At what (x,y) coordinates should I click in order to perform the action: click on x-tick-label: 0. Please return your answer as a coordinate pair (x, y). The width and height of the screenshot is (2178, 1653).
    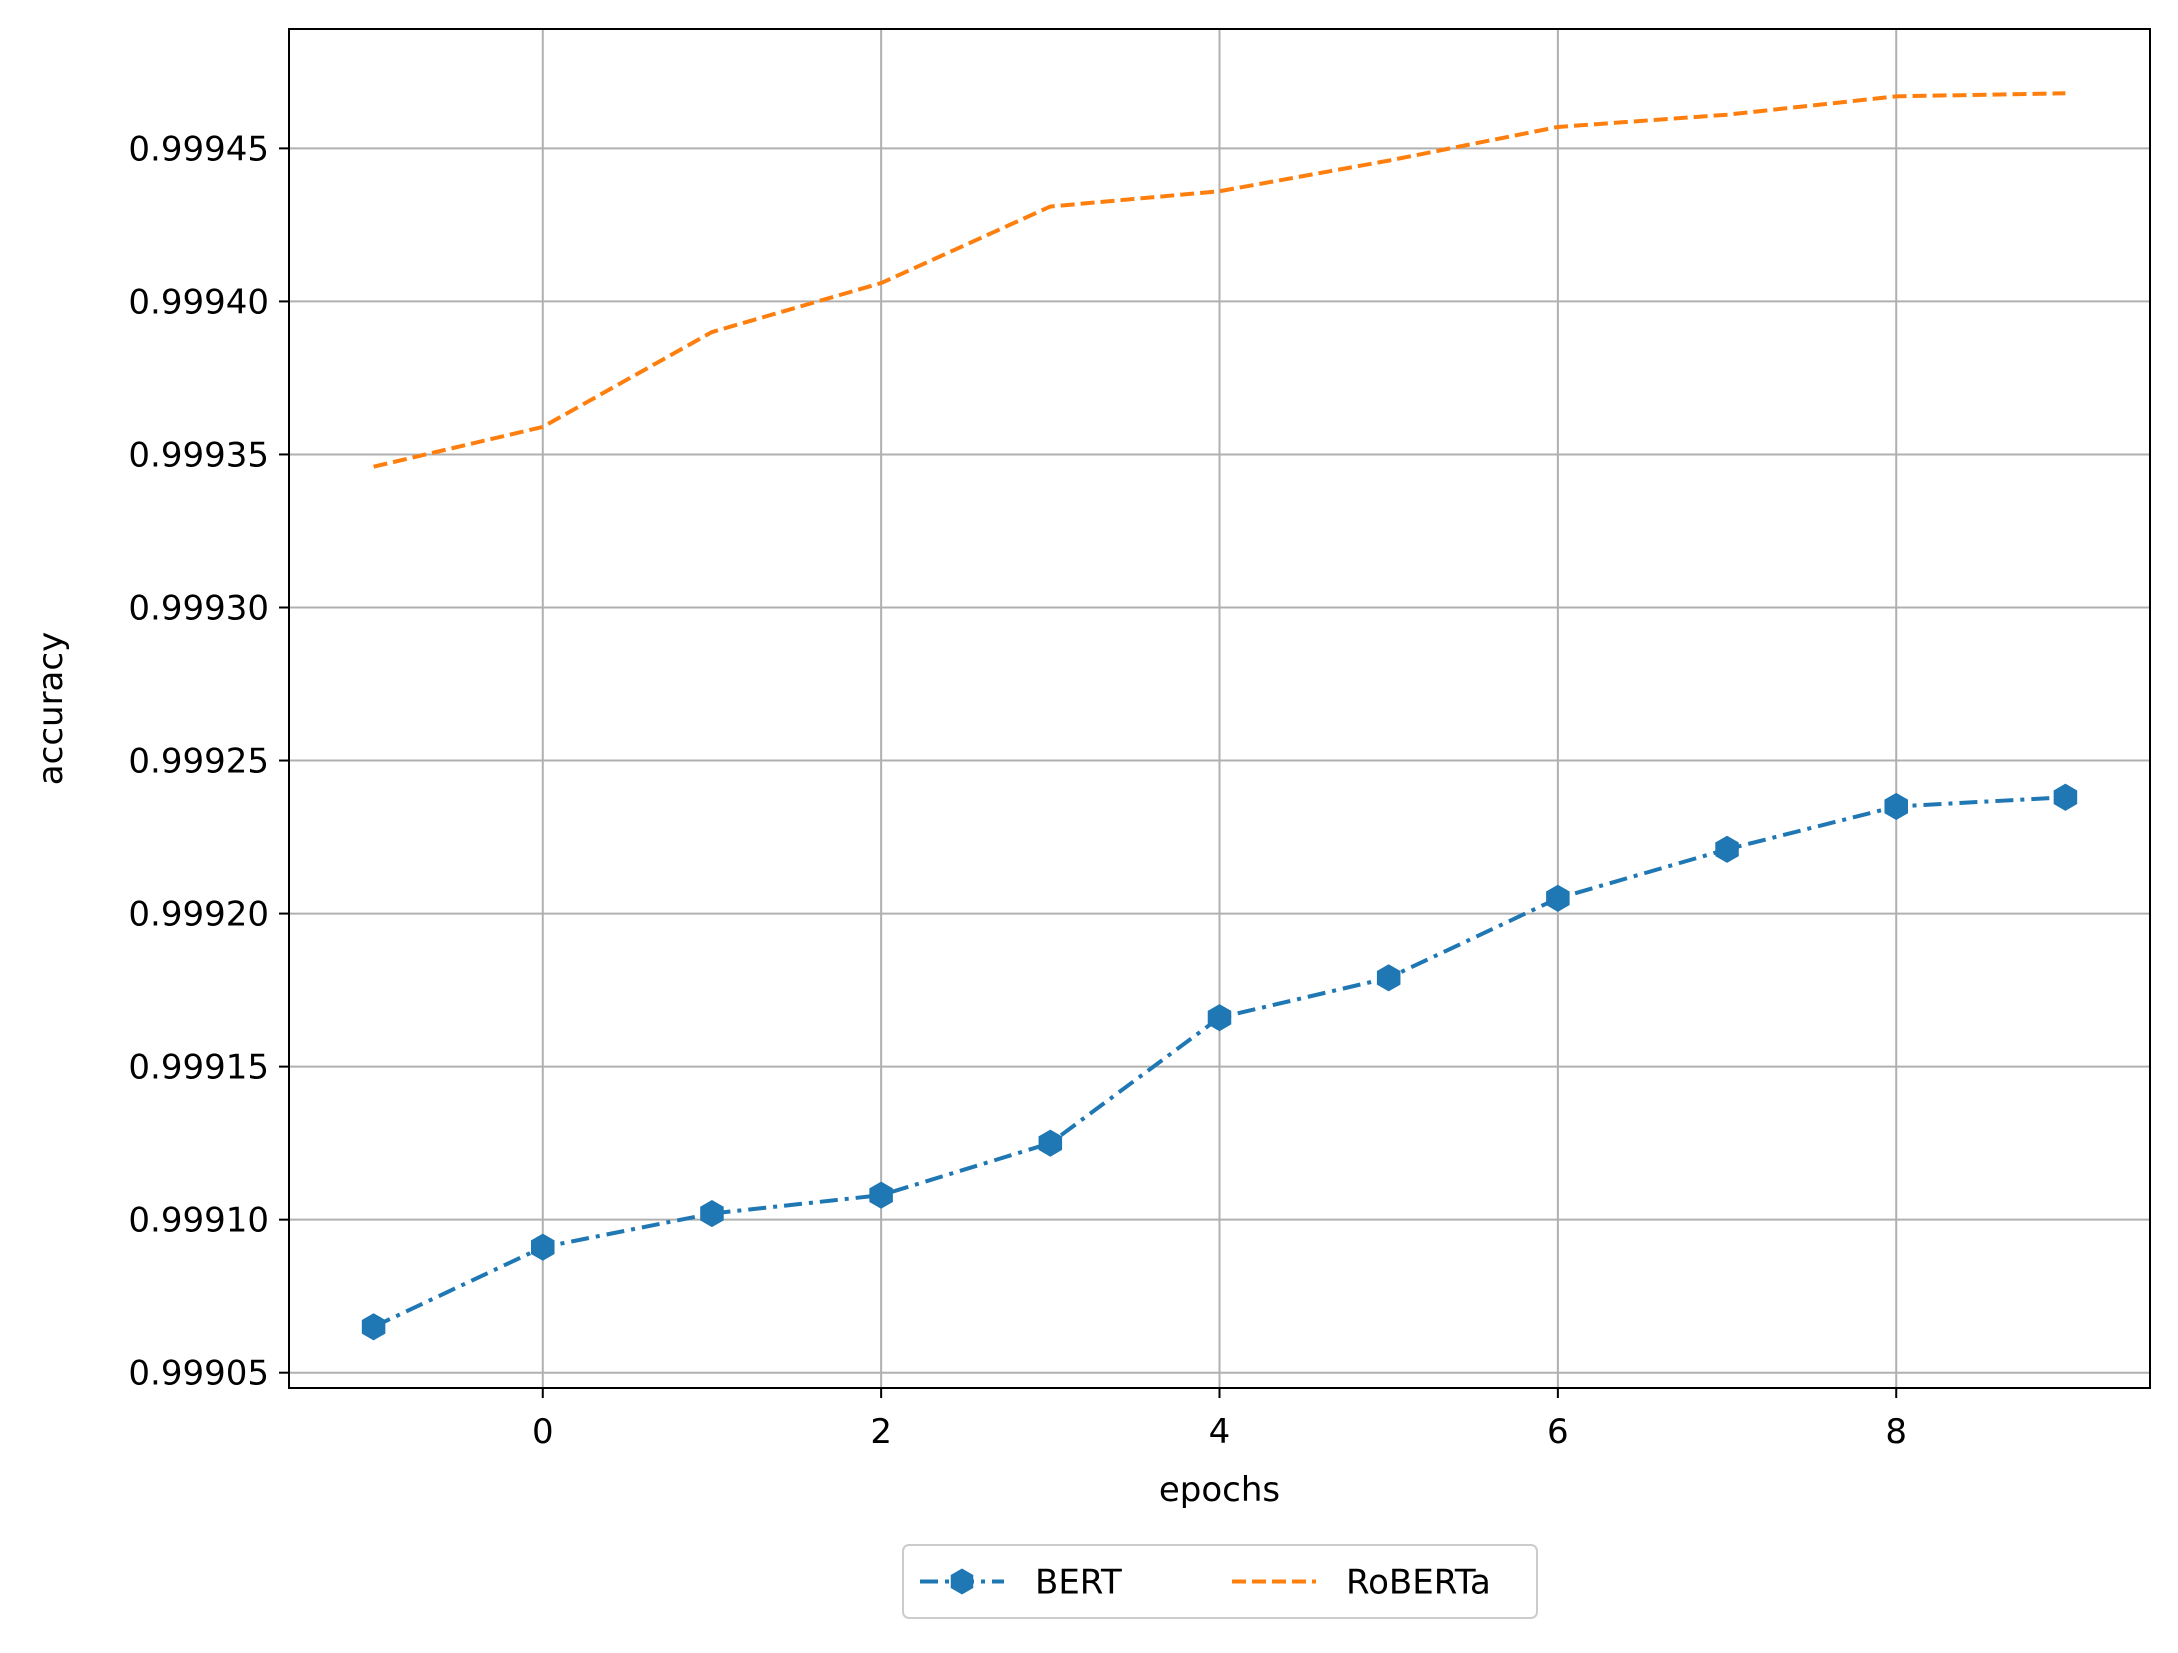
    Looking at the image, I should click on (543, 1432).